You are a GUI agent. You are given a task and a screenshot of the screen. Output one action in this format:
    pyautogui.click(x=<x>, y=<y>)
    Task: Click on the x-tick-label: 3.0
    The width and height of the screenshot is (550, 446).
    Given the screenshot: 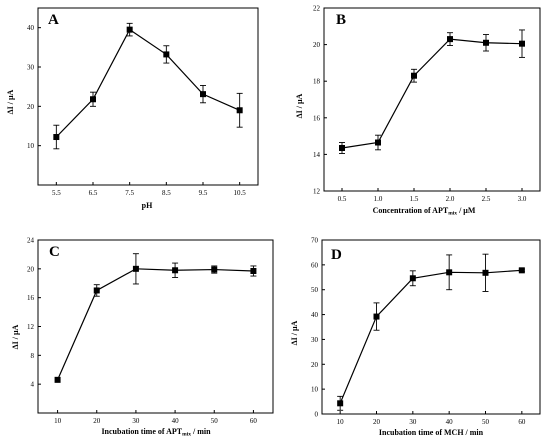 What is the action you would take?
    pyautogui.click(x=522, y=199)
    